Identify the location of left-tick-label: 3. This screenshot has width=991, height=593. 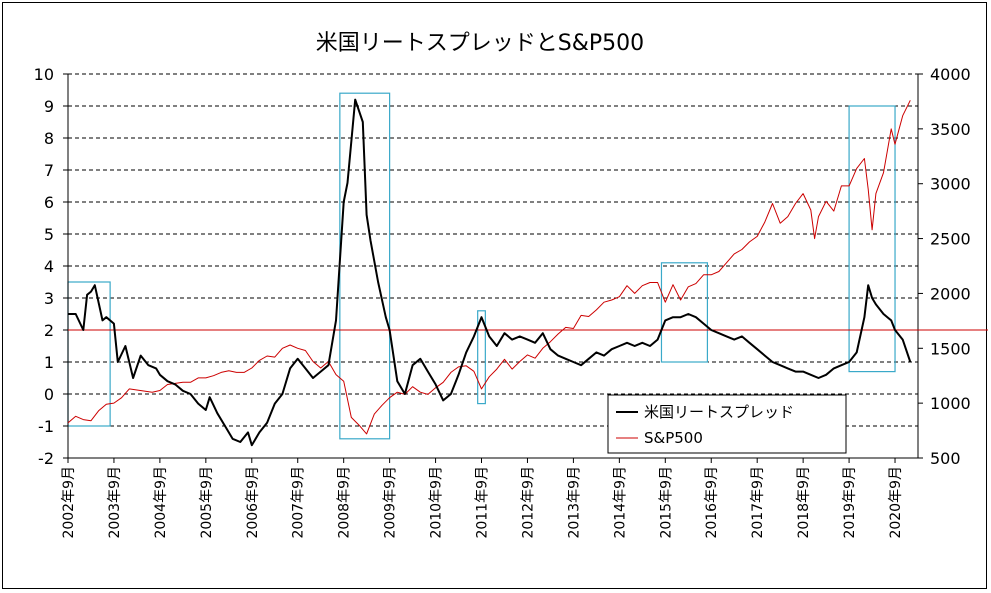
(49, 298).